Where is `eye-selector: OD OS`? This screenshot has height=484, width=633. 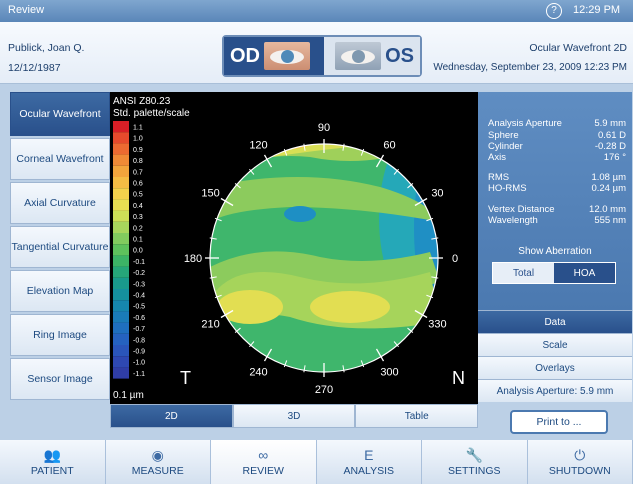 eye-selector: OD OS is located at coordinates (322, 56).